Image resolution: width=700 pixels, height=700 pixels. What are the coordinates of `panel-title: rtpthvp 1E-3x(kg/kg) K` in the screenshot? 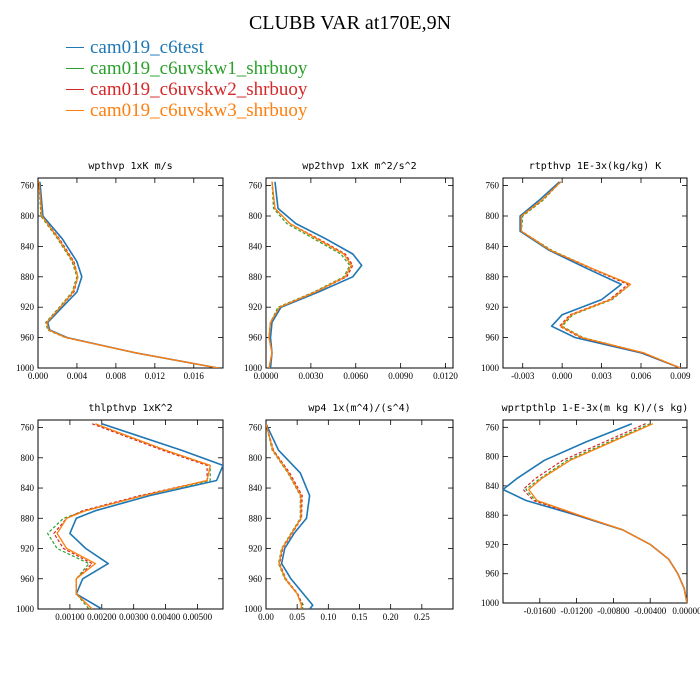 It's located at (595, 166).